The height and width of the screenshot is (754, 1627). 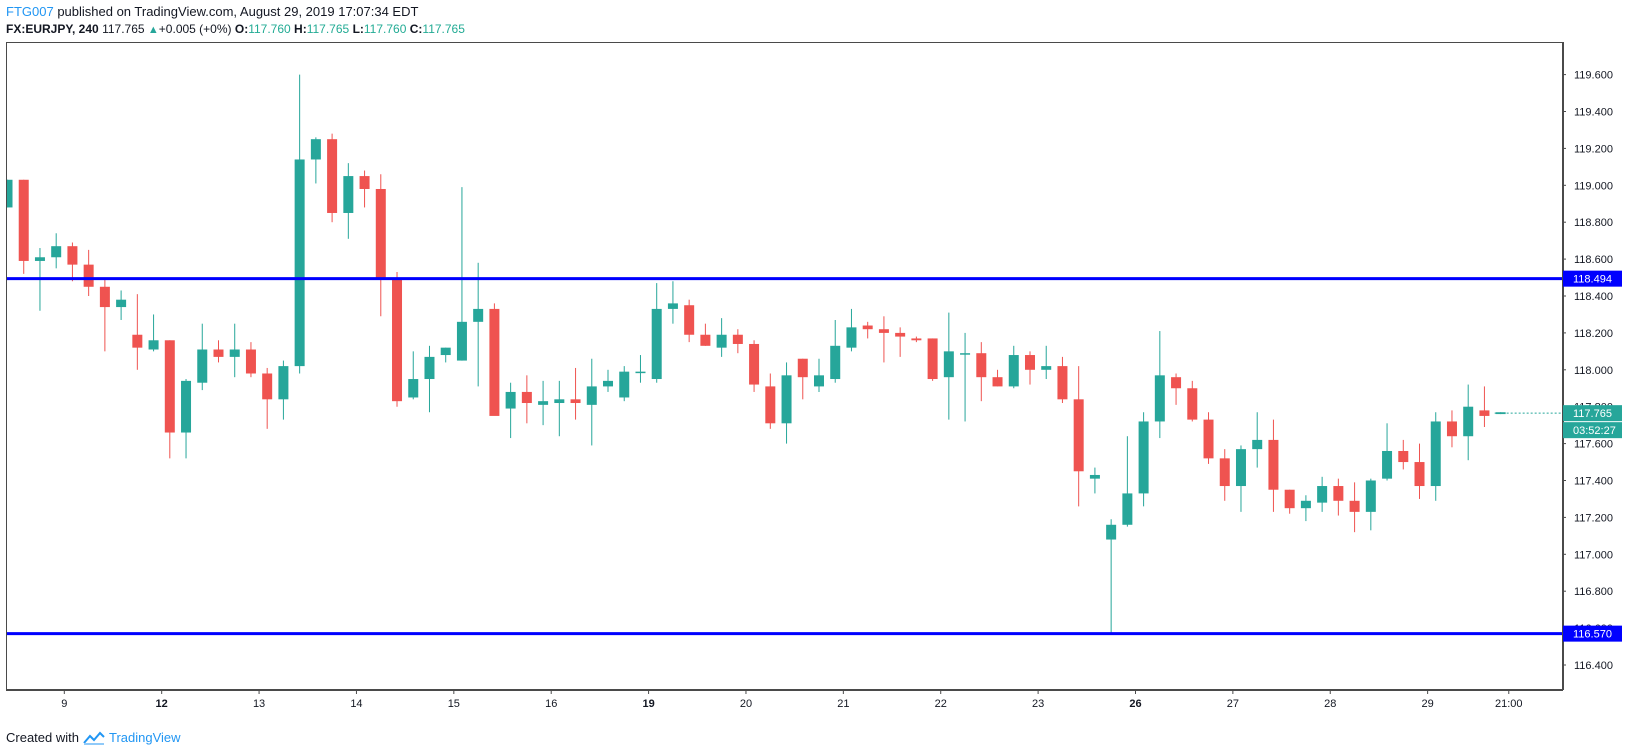 What do you see at coordinates (162, 704) in the screenshot?
I see `x-tick-label: 12` at bounding box center [162, 704].